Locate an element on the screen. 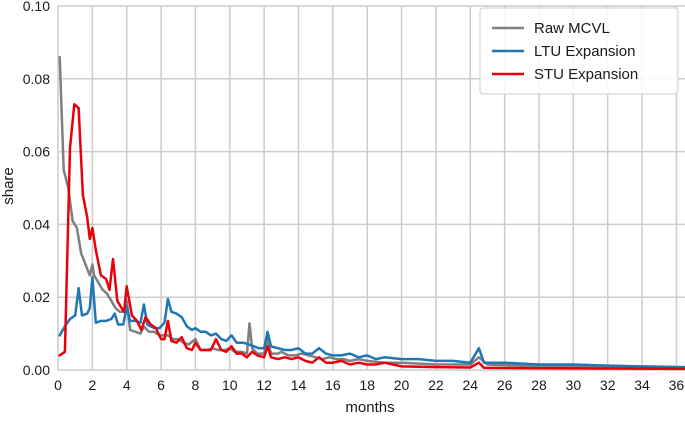 The image size is (685, 421). x-tick-label: 14 is located at coordinates (299, 385).